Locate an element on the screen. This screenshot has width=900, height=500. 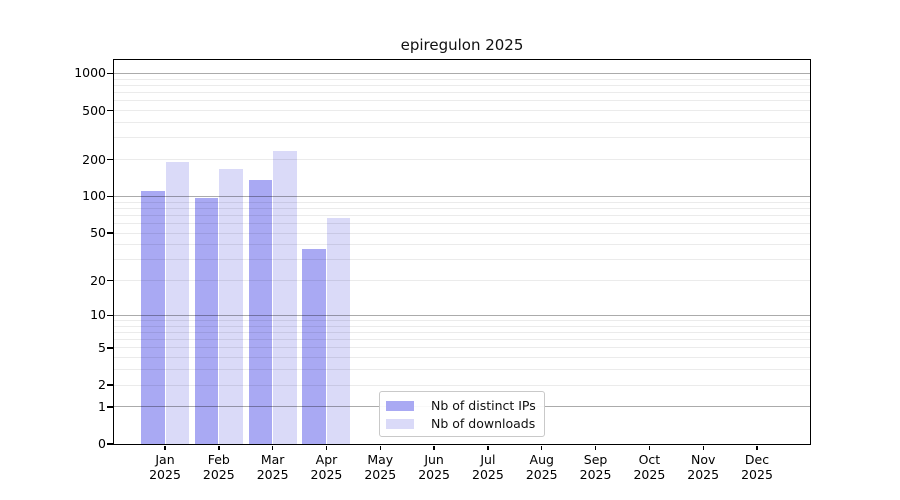
legend-swatch-downloads is located at coordinates (400, 423).